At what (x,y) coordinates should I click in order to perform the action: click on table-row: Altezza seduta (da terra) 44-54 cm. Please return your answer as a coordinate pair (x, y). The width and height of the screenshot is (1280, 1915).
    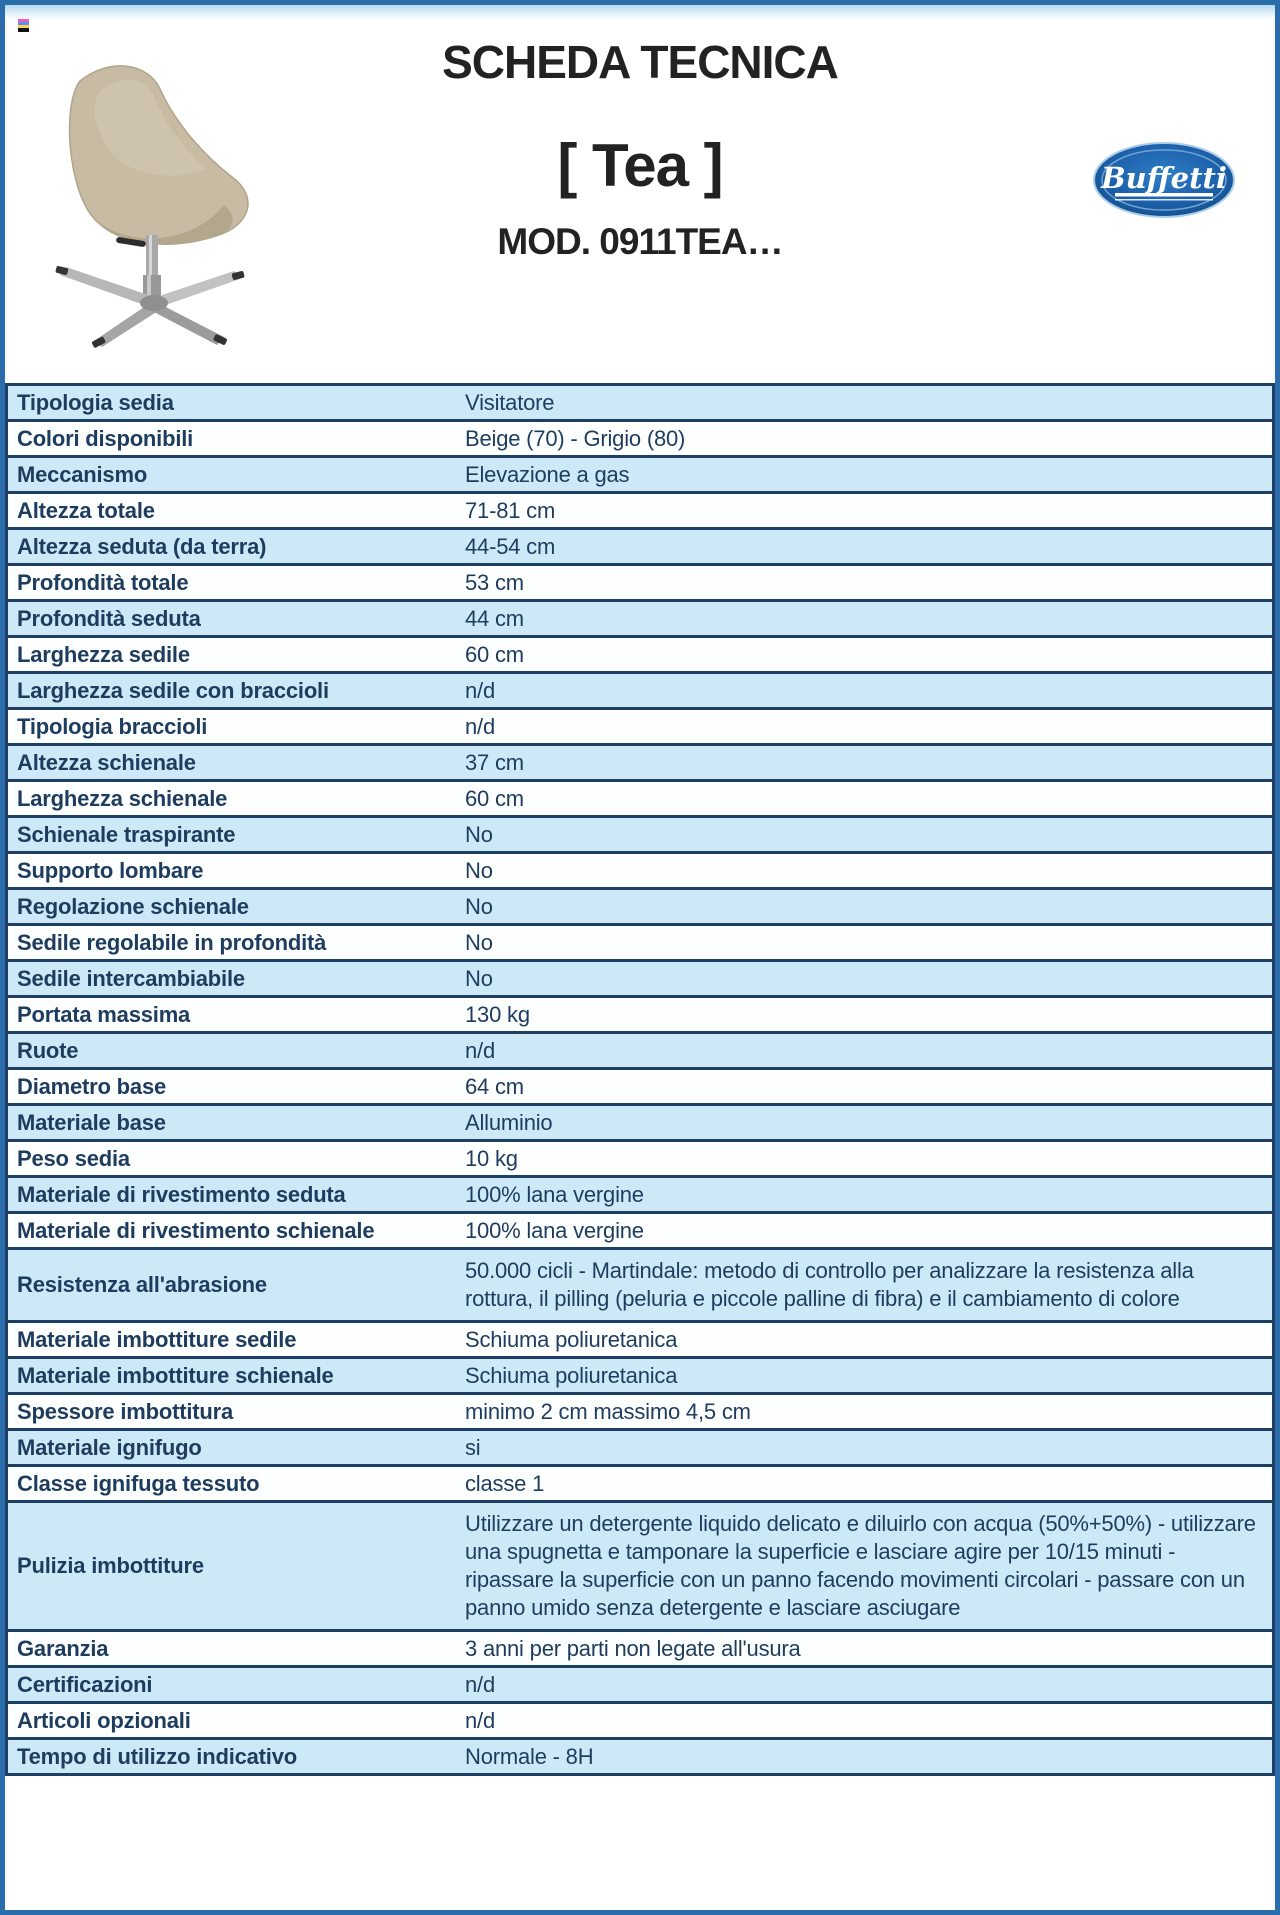
    Looking at the image, I should click on (640, 547).